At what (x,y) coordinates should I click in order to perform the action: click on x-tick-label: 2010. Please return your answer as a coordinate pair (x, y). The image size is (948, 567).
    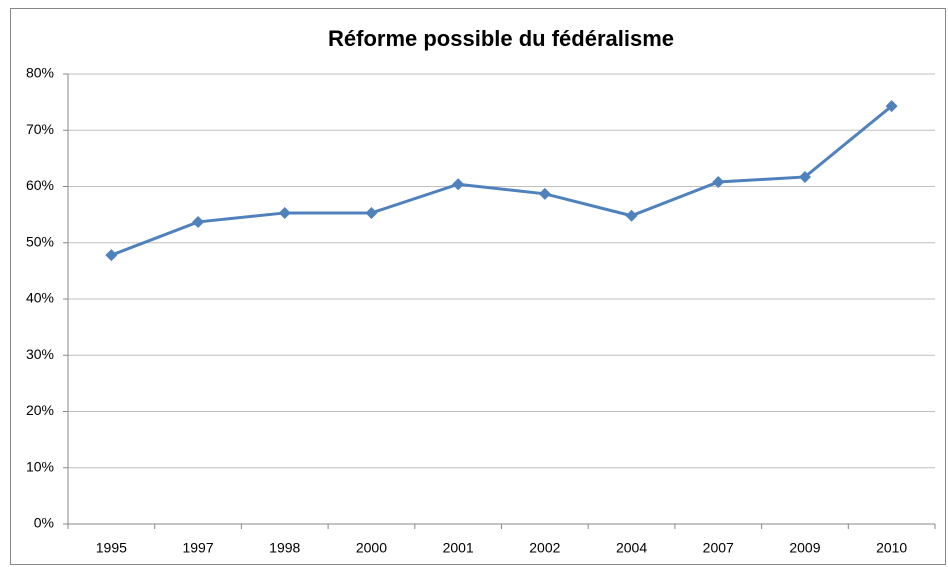
    Looking at the image, I should click on (891, 548).